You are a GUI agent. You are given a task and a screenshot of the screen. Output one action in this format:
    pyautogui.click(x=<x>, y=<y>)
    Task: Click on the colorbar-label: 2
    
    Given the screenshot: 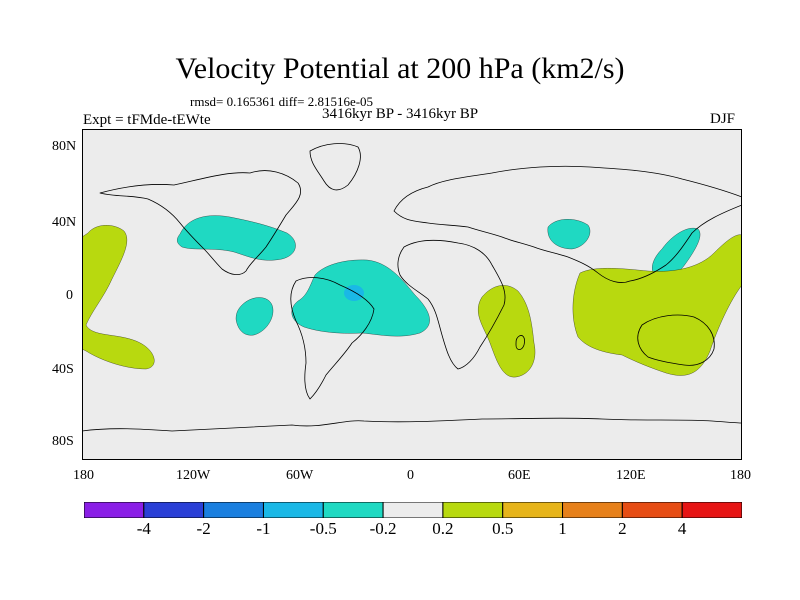 What is the action you would take?
    pyautogui.click(x=622, y=528)
    